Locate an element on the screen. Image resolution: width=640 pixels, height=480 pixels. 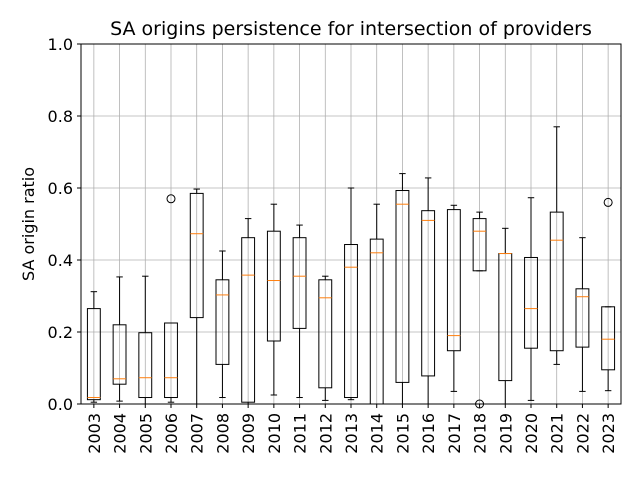
x-tick-label: 2020 is located at coordinates (531, 433).